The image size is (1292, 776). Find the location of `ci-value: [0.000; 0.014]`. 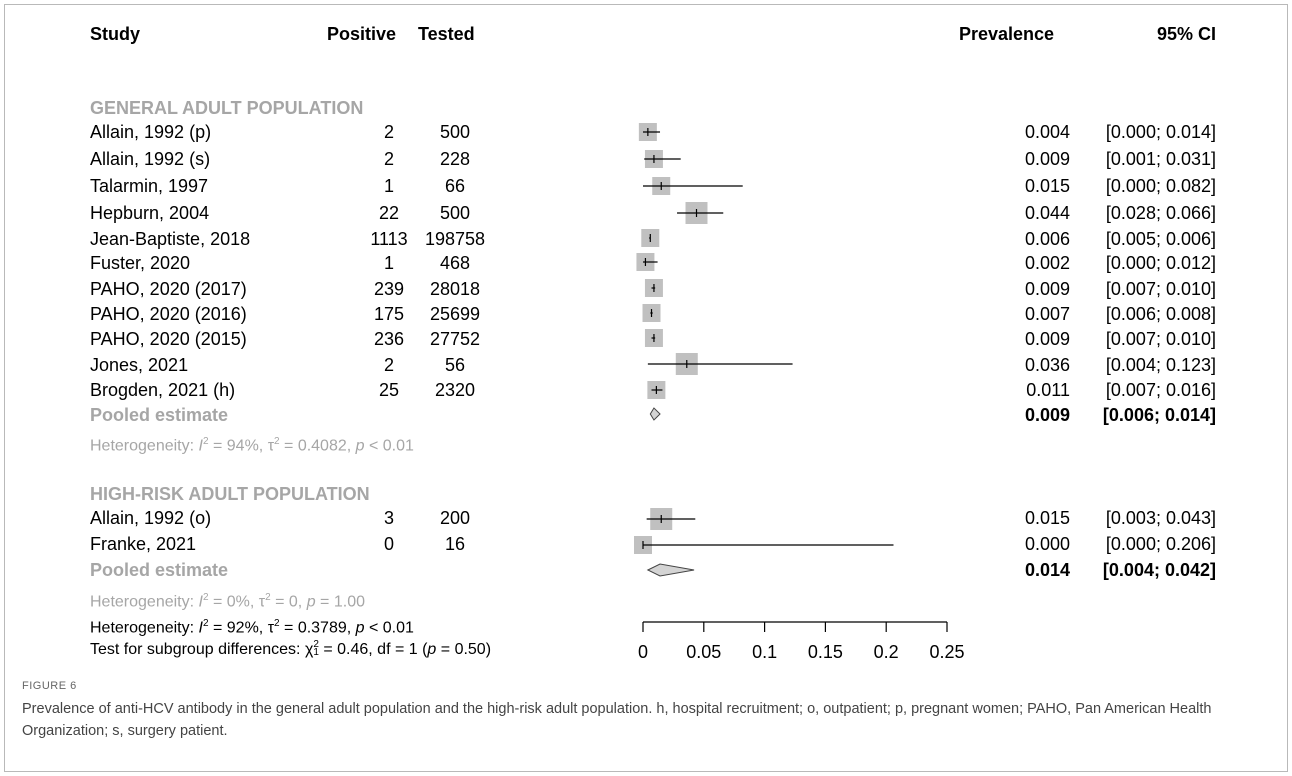

ci-value: [0.000; 0.014] is located at coordinates (1160, 132).